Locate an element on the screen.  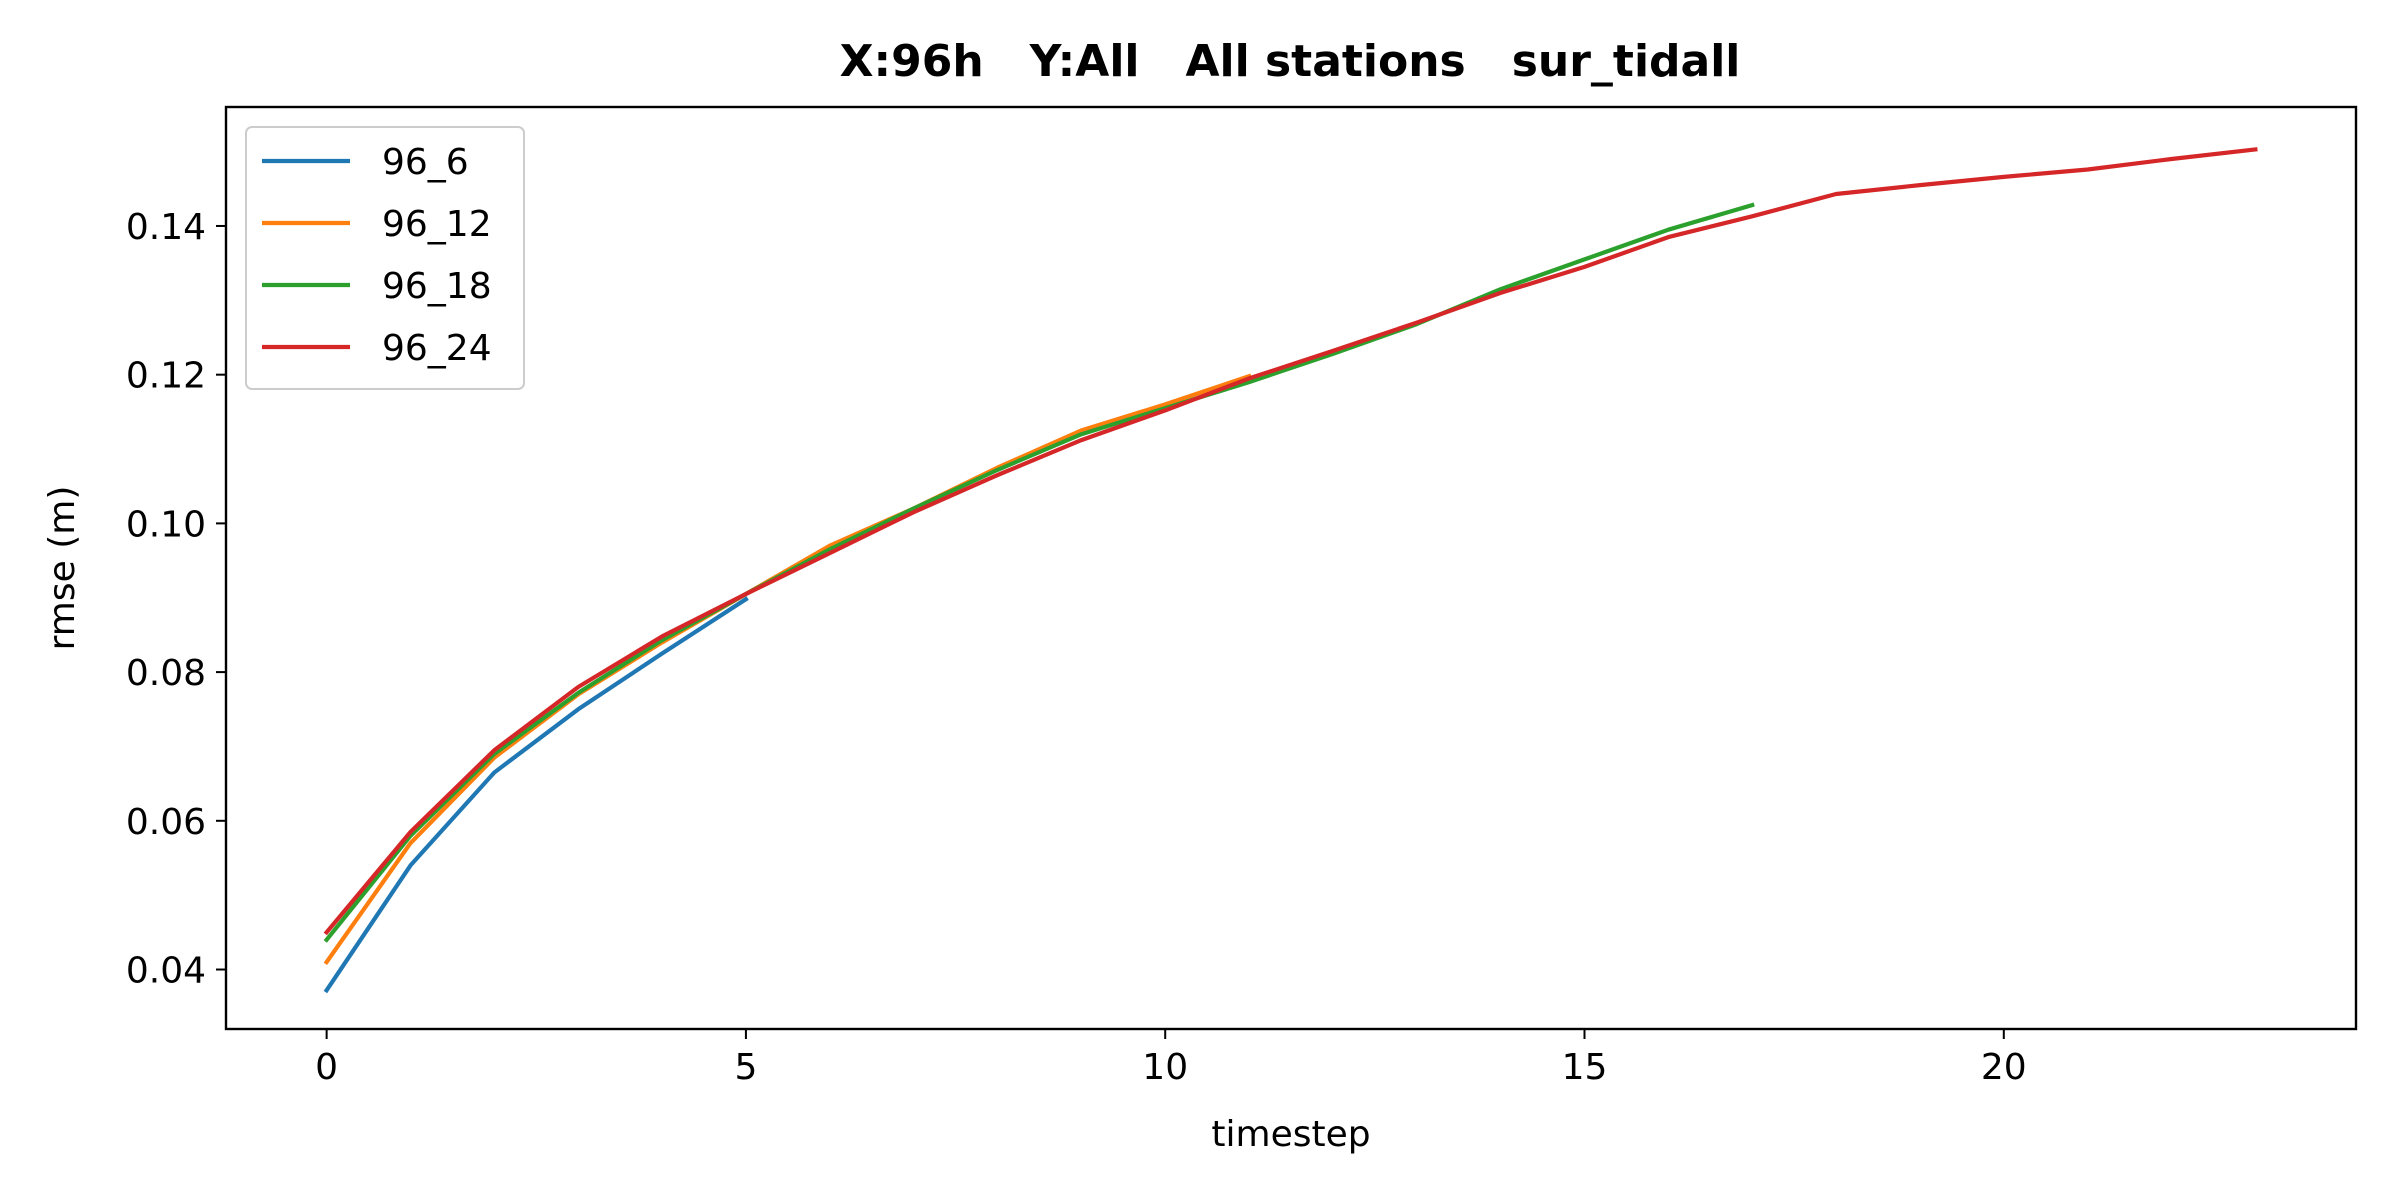
y-axis-ticks: 0.04 0.06 0.08 0.10 0.12 0.14 is located at coordinates (176, 599).